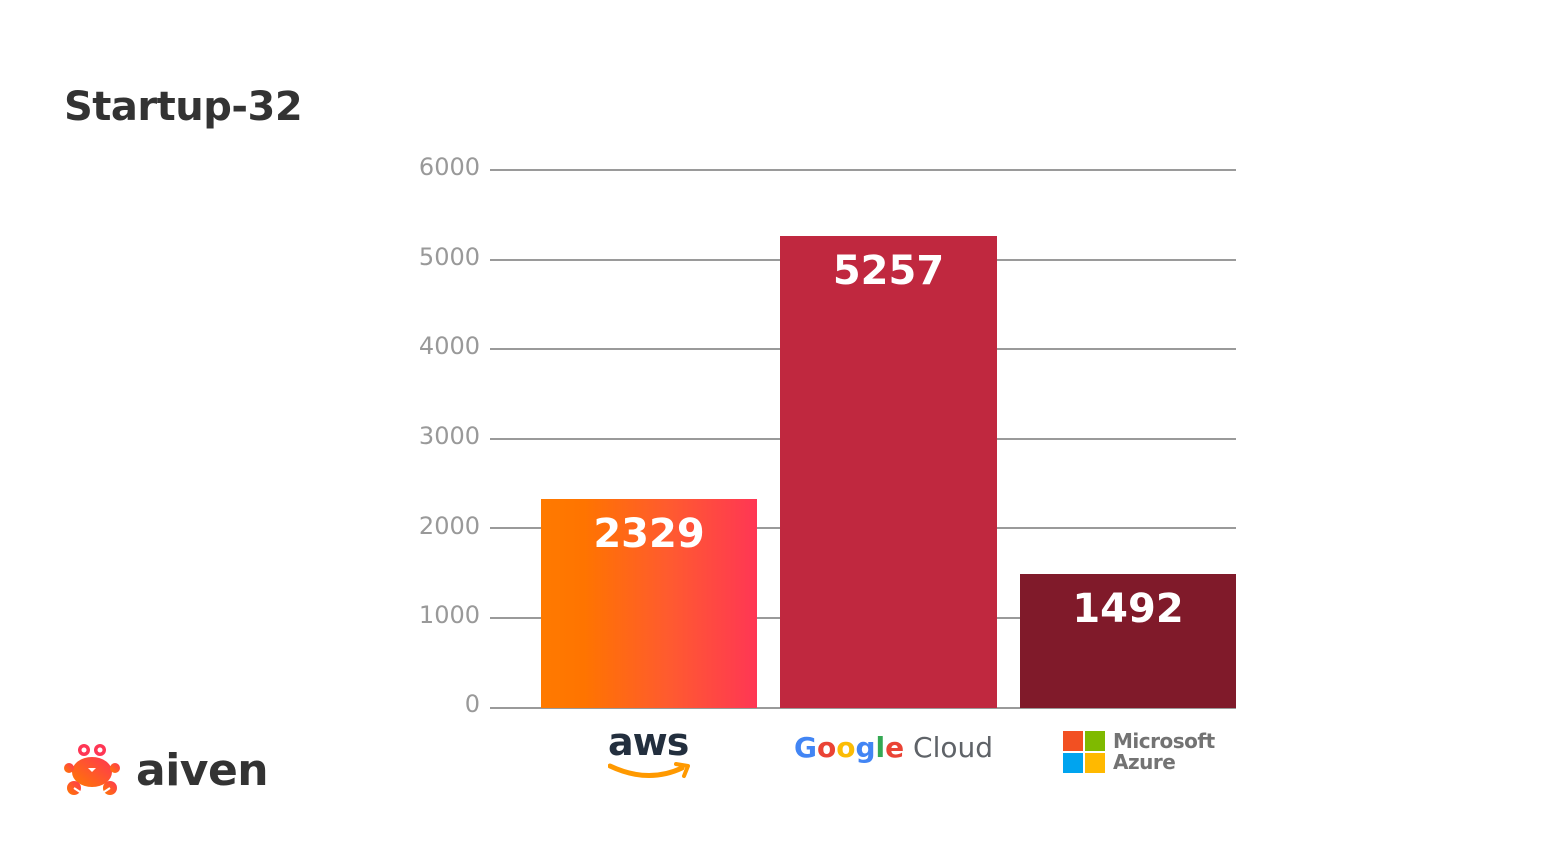  Describe the element at coordinates (880, 747) in the screenshot. I see `google-letter: l` at that location.